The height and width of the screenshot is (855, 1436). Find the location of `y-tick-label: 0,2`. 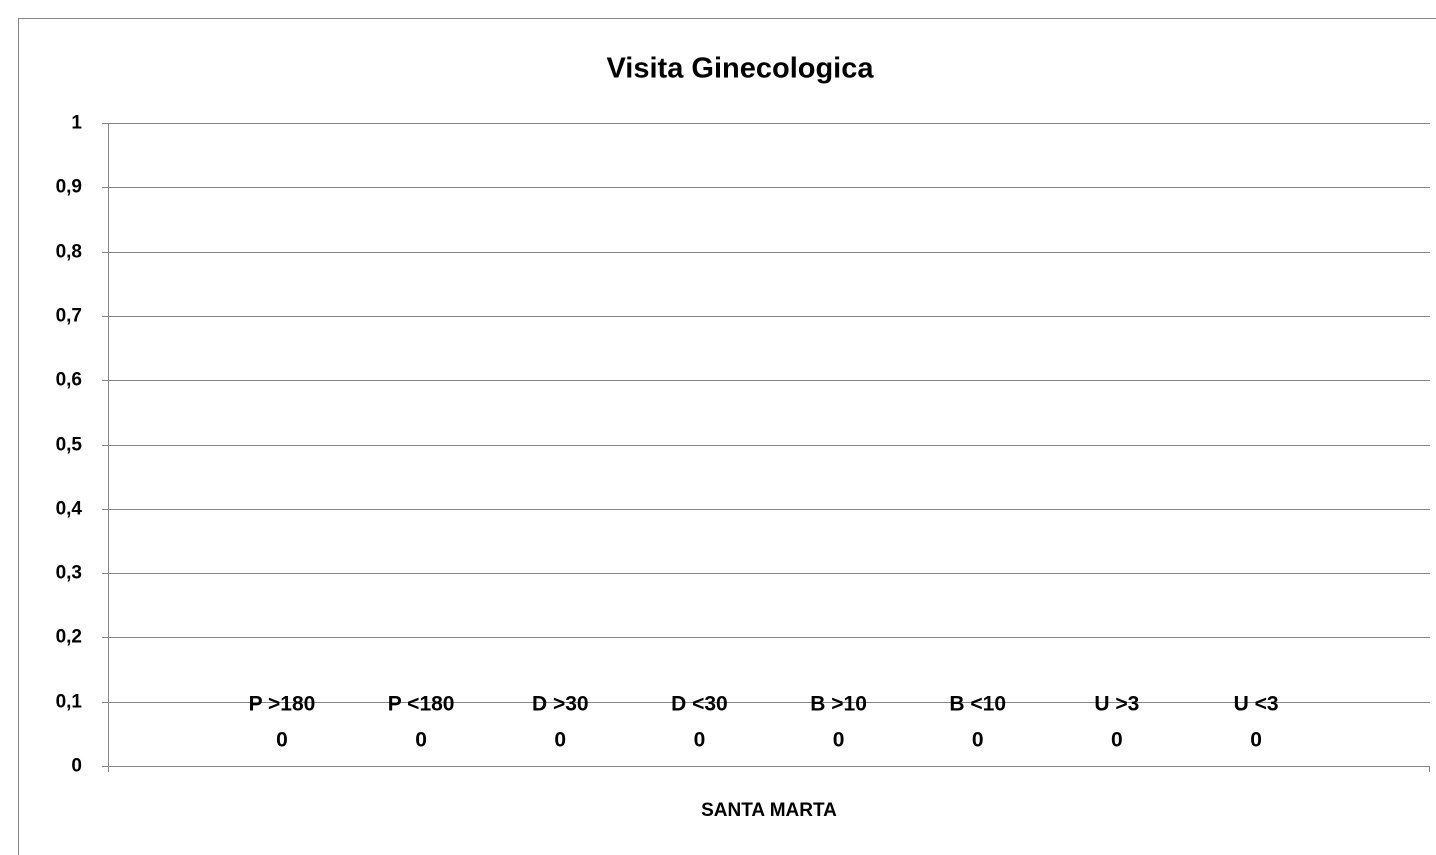

y-tick-label: 0,2 is located at coordinates (69, 637).